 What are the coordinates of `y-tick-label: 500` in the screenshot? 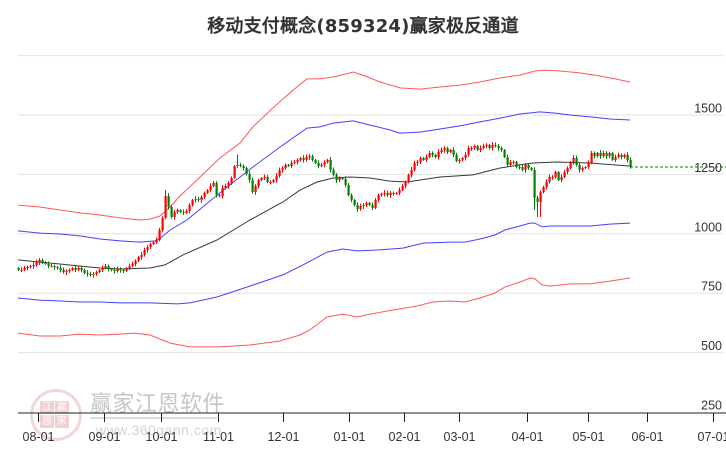 It's located at (711, 346).